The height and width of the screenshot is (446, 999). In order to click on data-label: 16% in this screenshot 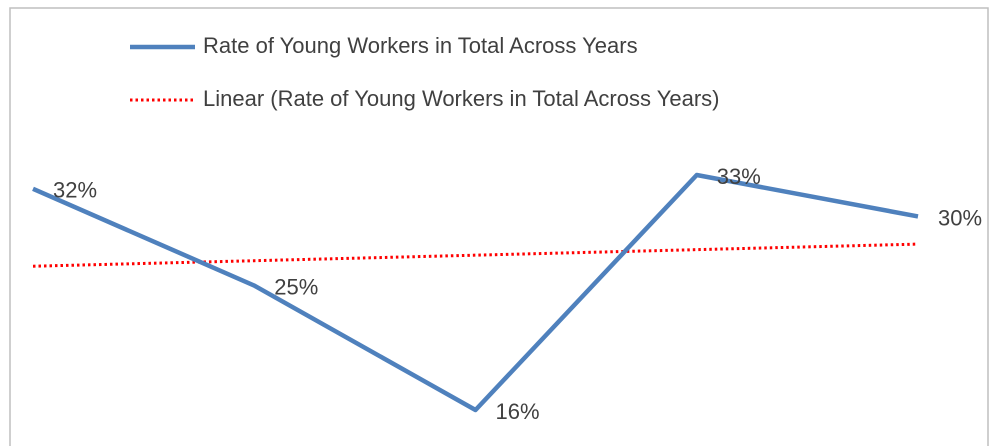, I will do `click(518, 411)`.